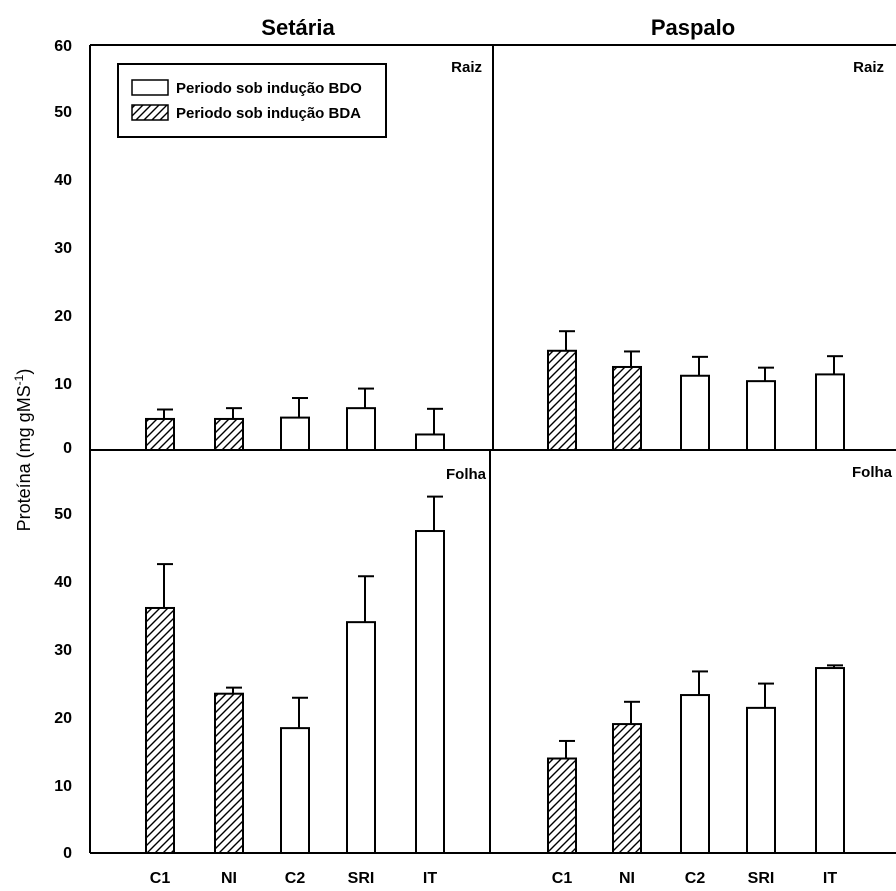 The image size is (896, 891). What do you see at coordinates (63, 684) in the screenshot?
I see `y-tick-labels-bottom: 0 10 20 30 40 50` at bounding box center [63, 684].